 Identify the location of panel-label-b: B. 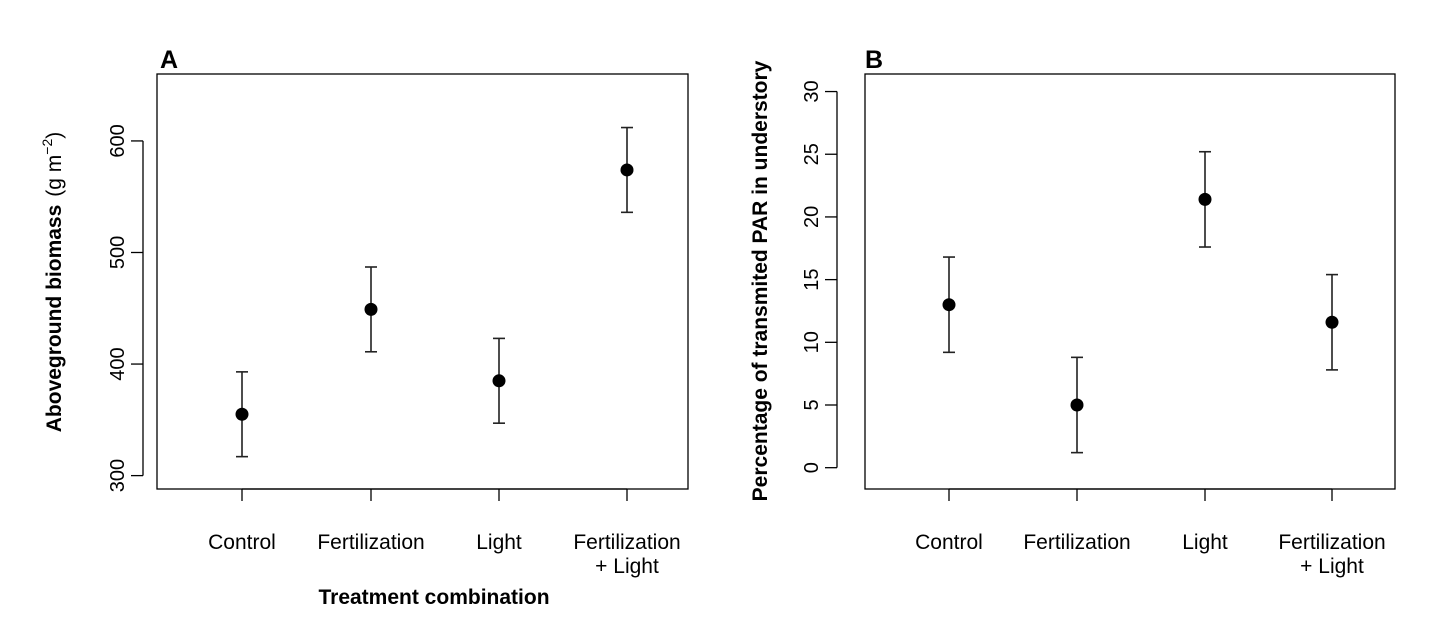
(874, 60).